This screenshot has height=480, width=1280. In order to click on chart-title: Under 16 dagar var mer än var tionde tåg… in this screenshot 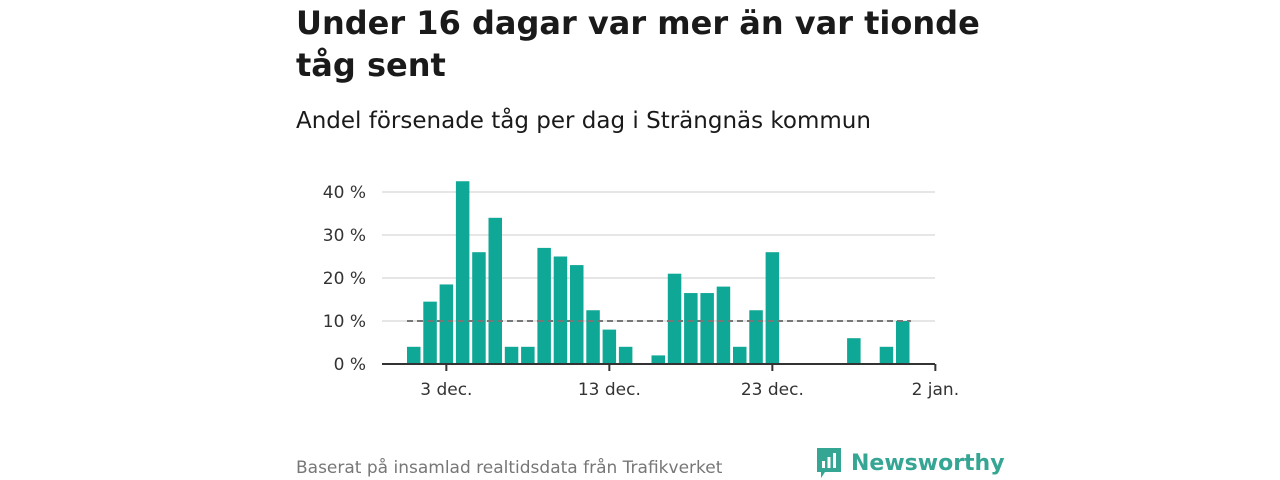, I will do `click(638, 44)`.